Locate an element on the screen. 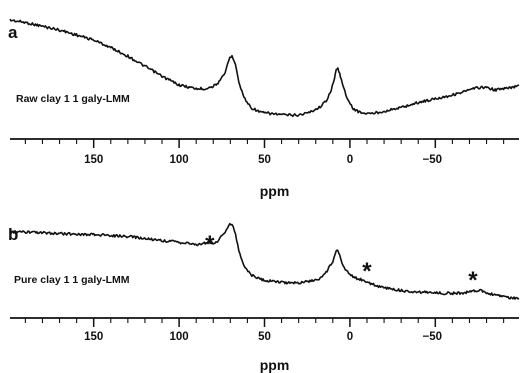  panel-a-axis-title: ppm is located at coordinates (275, 191).